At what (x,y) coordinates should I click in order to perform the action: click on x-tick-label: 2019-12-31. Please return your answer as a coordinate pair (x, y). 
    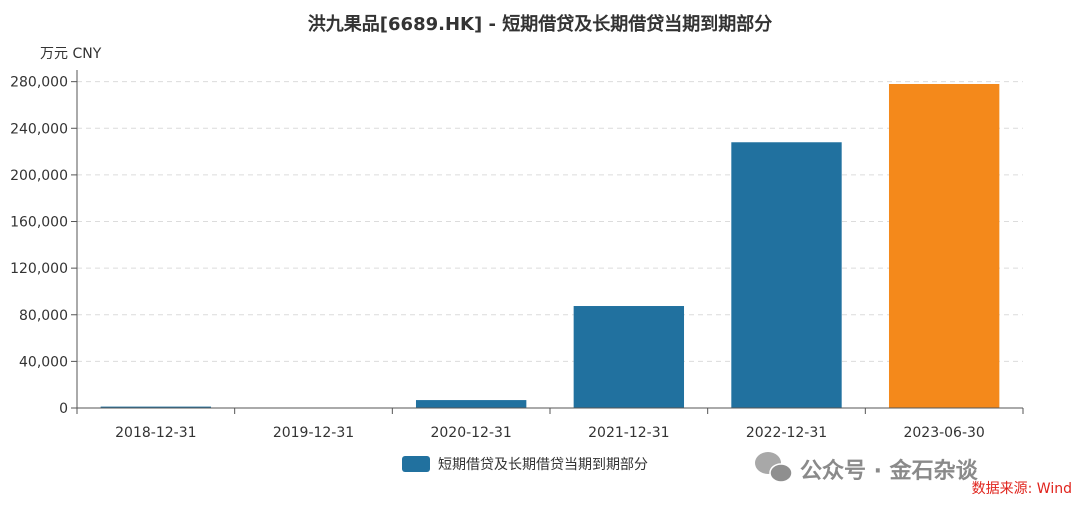
    Looking at the image, I should click on (313, 433).